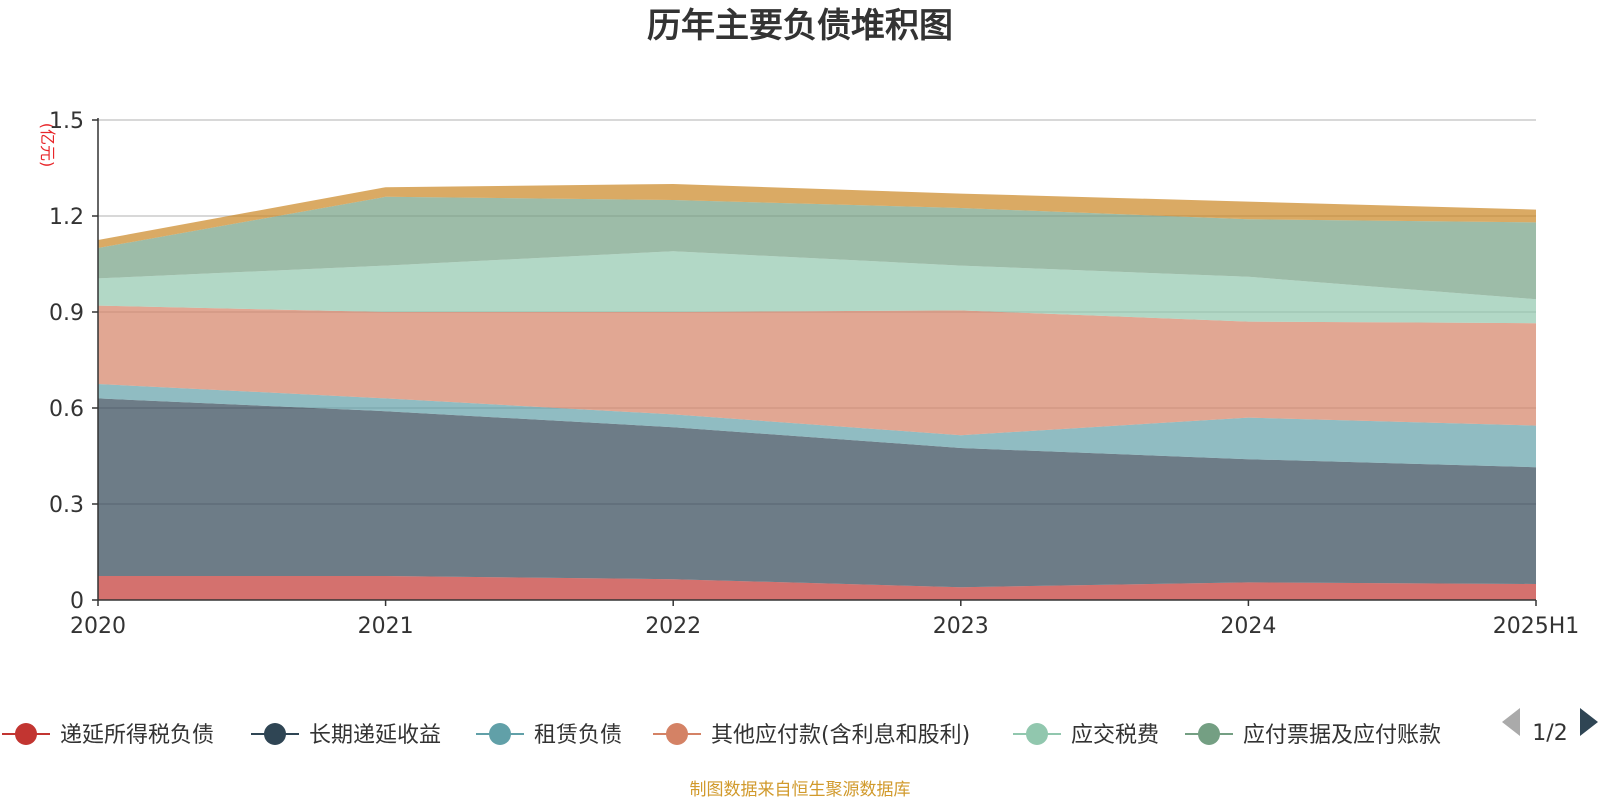  Describe the element at coordinates (66, 313) in the screenshot. I see `y-tick-label: 0.9` at that location.